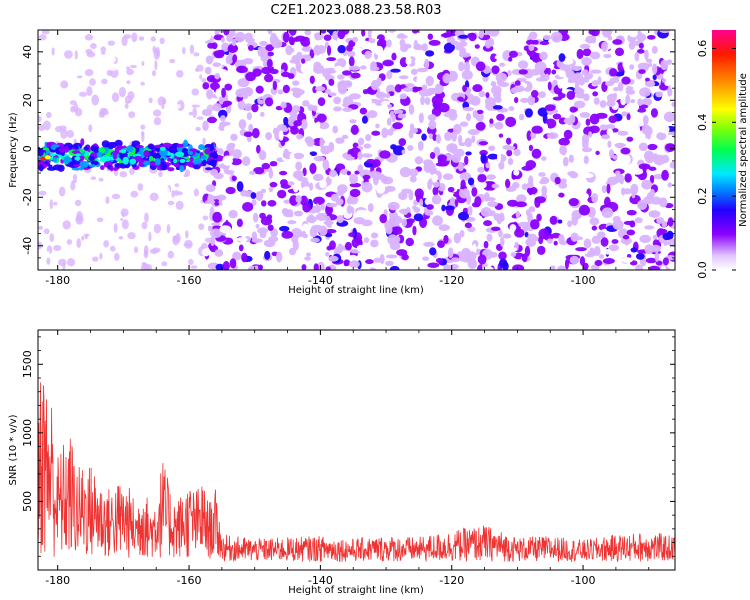 The height and width of the screenshot is (600, 750). I want to click on spectrogram-x-axis-label: Height of straight line (km), so click(356, 290).